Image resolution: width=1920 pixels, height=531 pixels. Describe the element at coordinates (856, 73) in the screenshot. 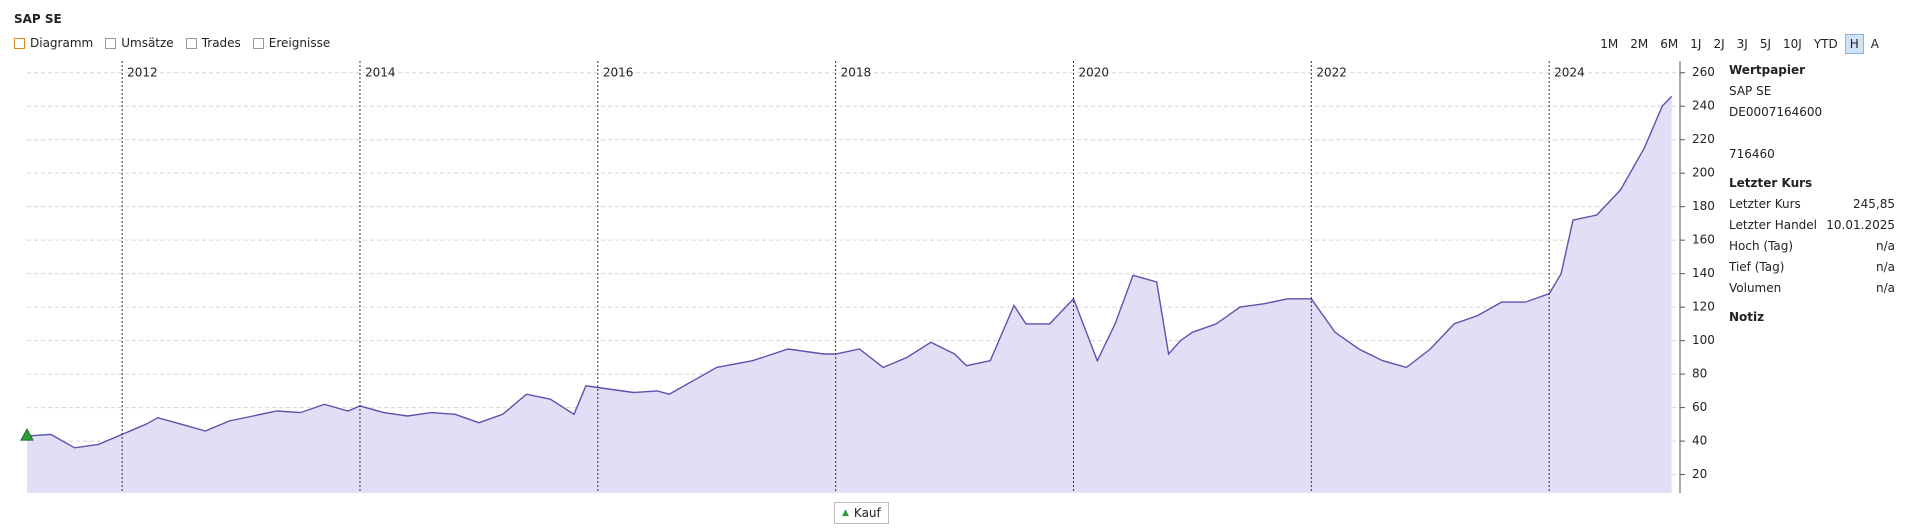

I see `x-tick-label: 2018` at that location.